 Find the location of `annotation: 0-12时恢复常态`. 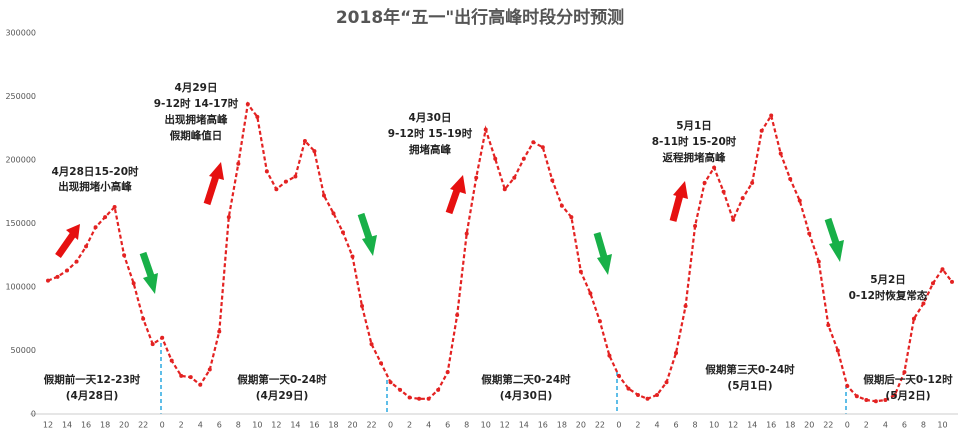

annotation: 0-12时恢复常态 is located at coordinates (888, 295).